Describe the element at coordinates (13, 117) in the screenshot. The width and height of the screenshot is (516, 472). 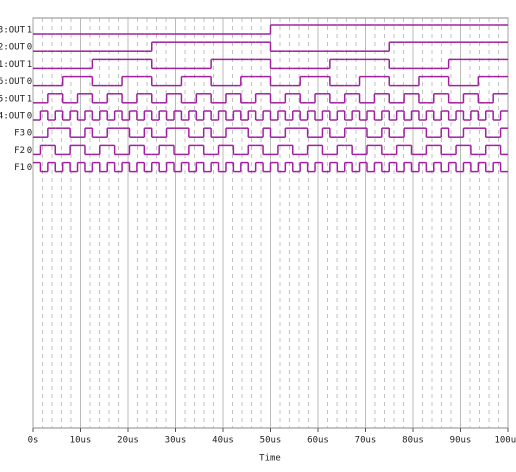
I see `signal-name: X4:OUT` at that location.